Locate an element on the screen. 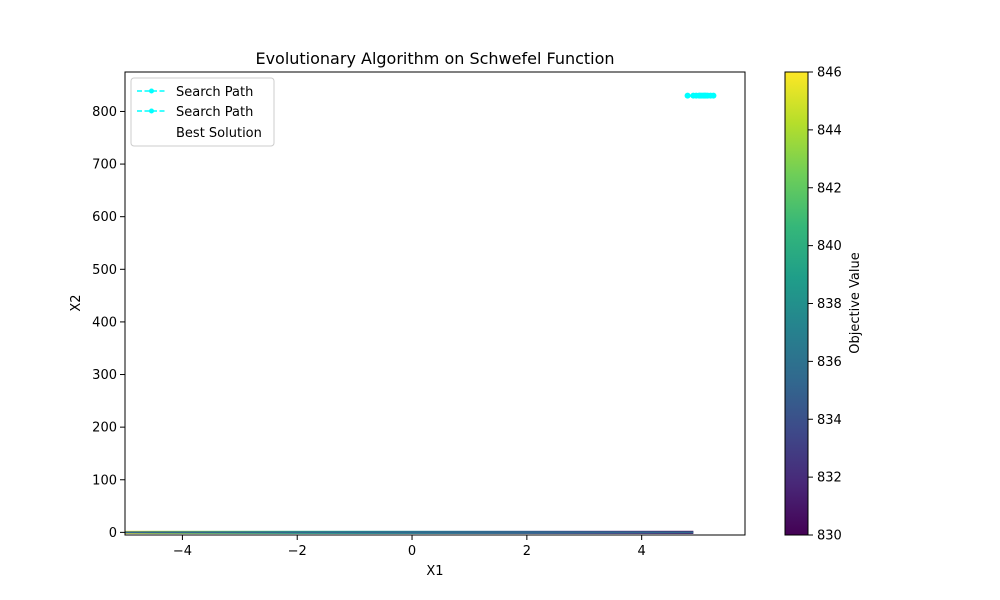  y-axis-label: X2 is located at coordinates (76, 302).